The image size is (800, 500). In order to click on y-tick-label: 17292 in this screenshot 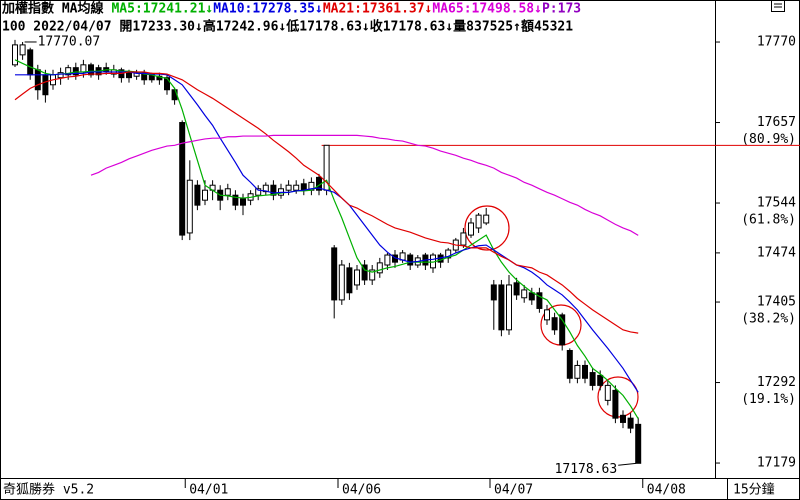, I will do `click(776, 382)`.